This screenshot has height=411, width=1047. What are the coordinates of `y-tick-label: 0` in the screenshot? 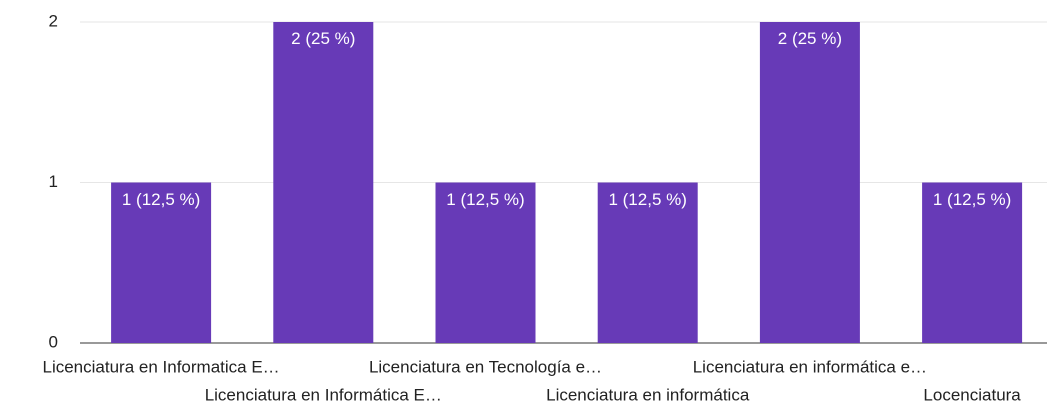 It's located at (53, 341).